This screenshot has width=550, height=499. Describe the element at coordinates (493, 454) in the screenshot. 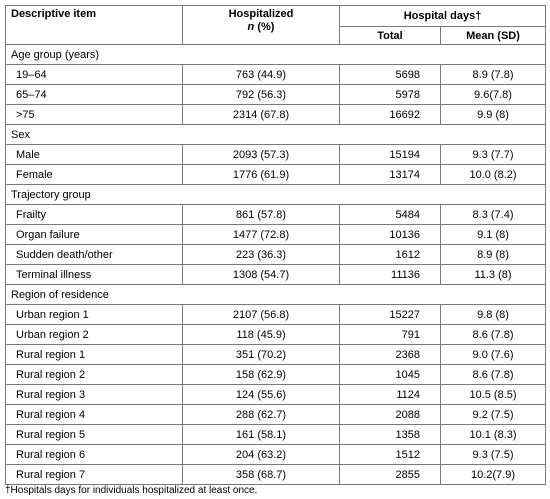

I see `mean-sd-cell: 9.3 (7.5)` at that location.